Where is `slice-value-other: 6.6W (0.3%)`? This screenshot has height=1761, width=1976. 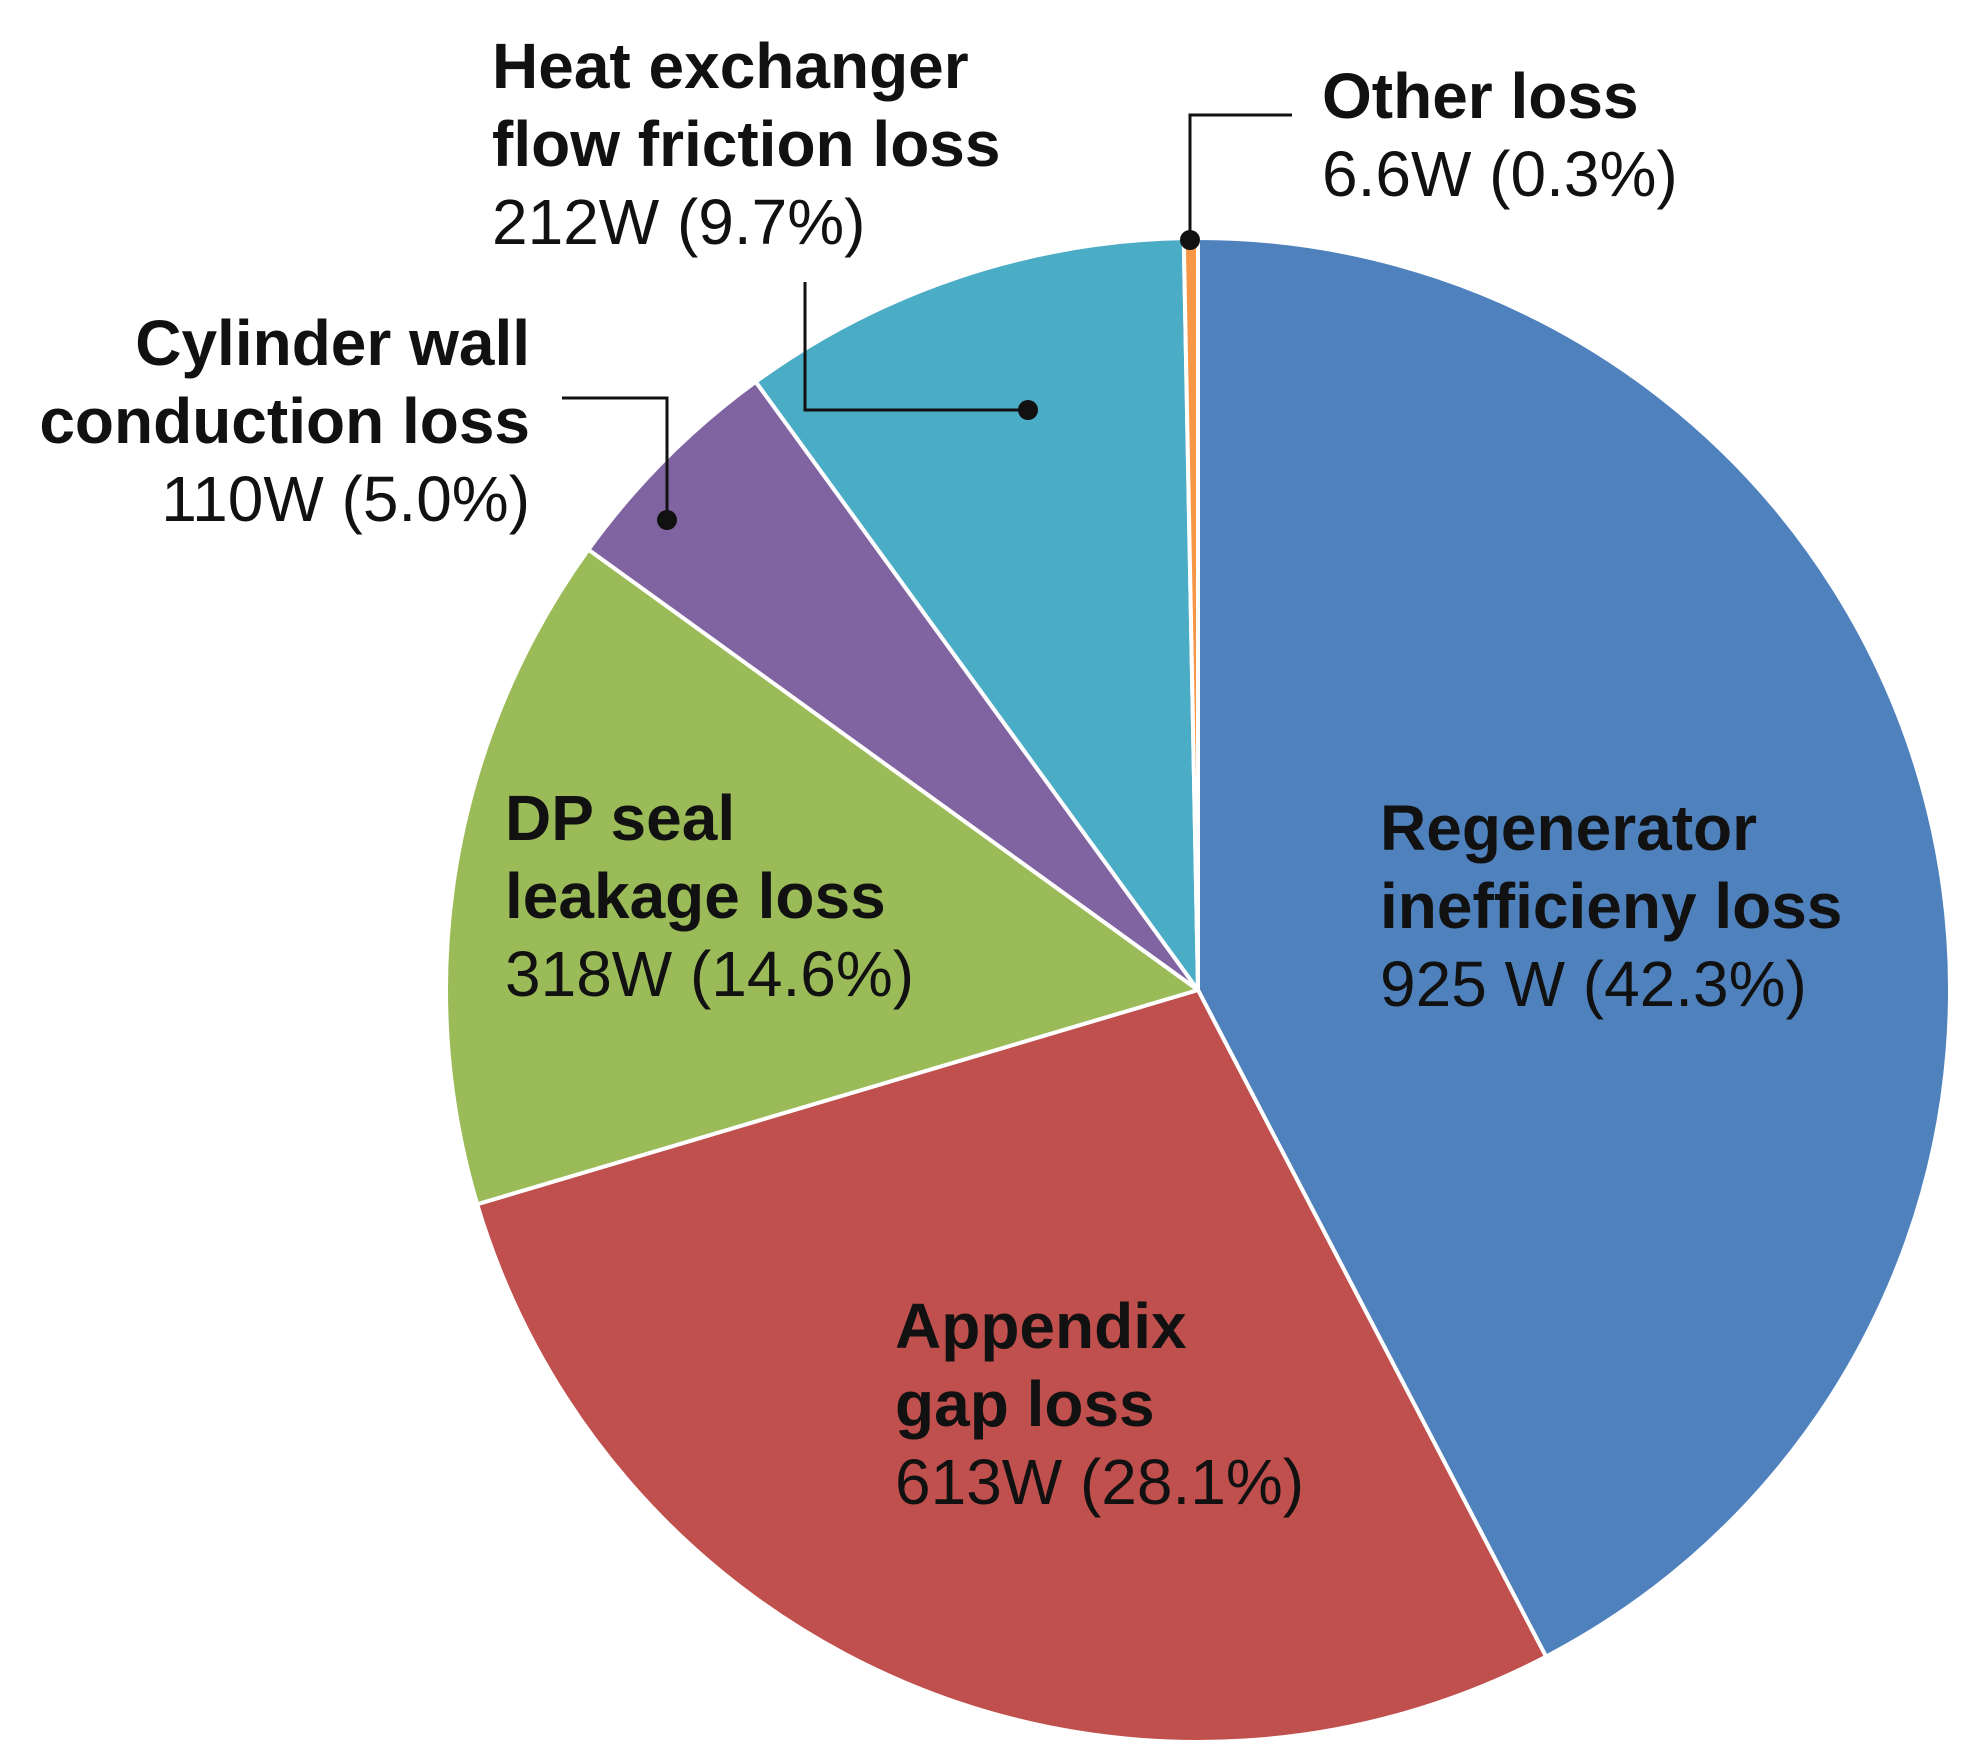
slice-value-other: 6.6W (0.3%) is located at coordinates (1500, 174).